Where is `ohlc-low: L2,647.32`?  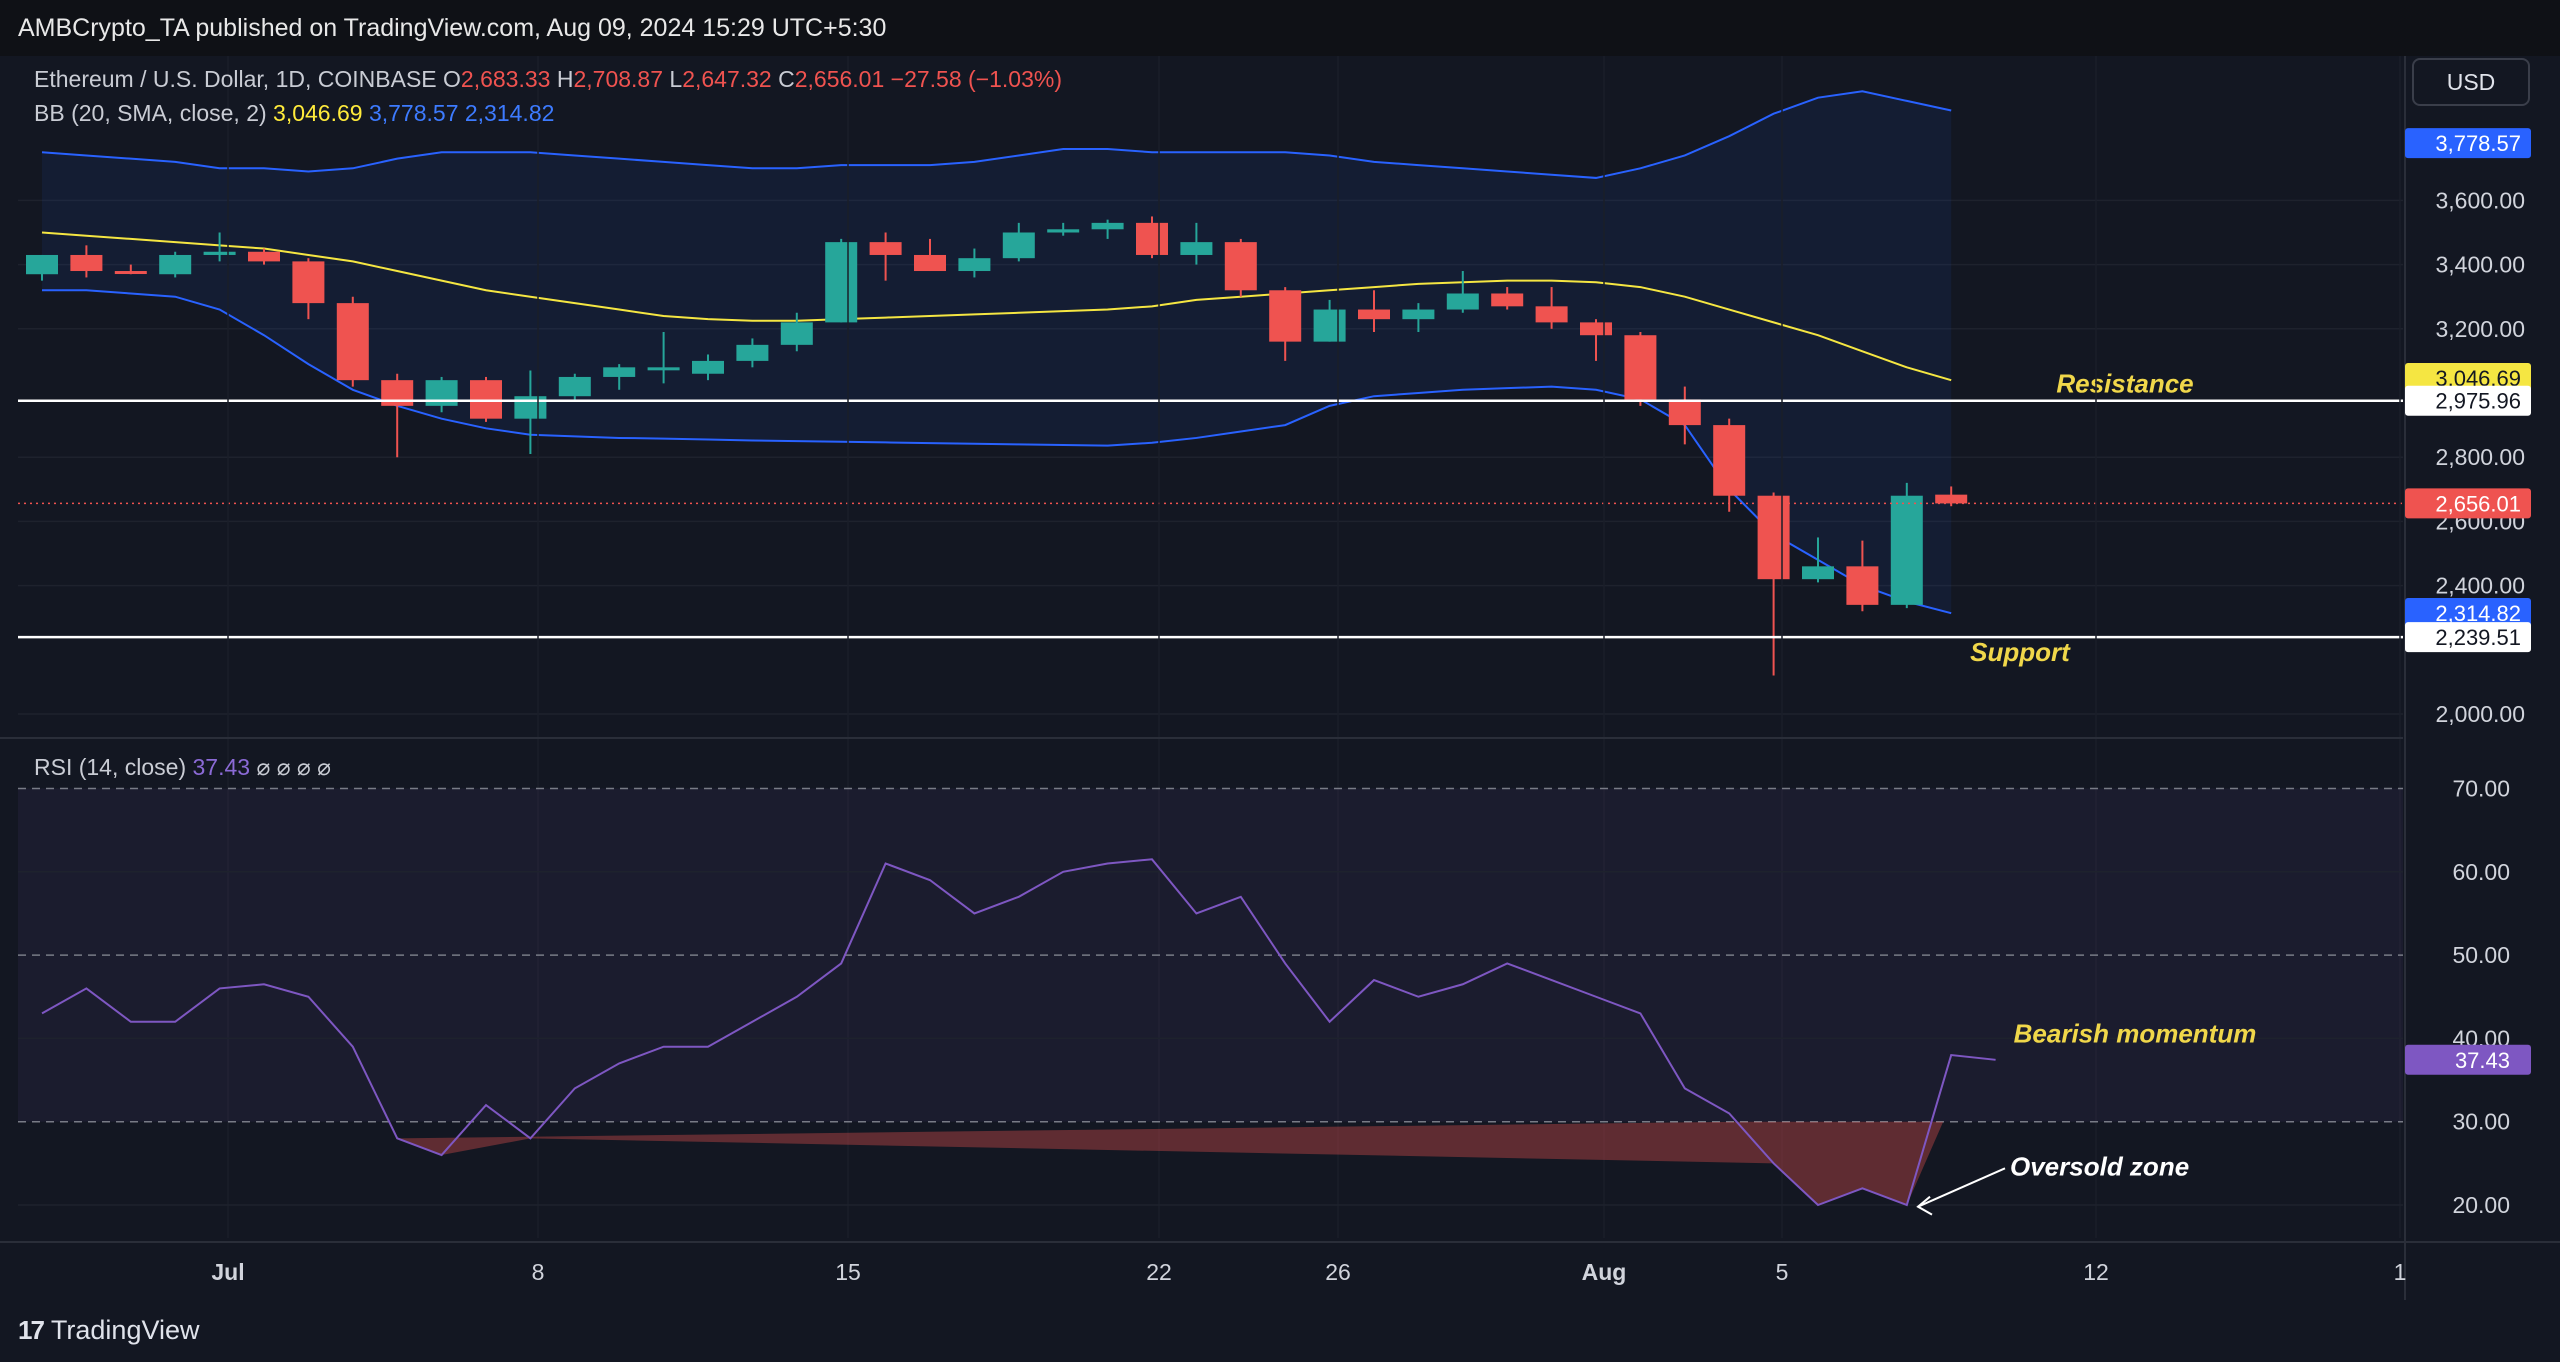 ohlc-low: L2,647.32 is located at coordinates (720, 79).